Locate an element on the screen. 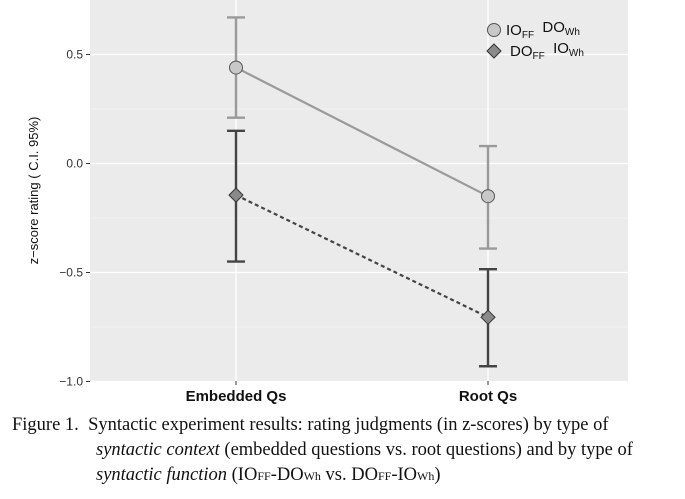 This screenshot has height=499, width=685. x-axis-ticks: Embedded Qs Root Qs is located at coordinates (351, 393).